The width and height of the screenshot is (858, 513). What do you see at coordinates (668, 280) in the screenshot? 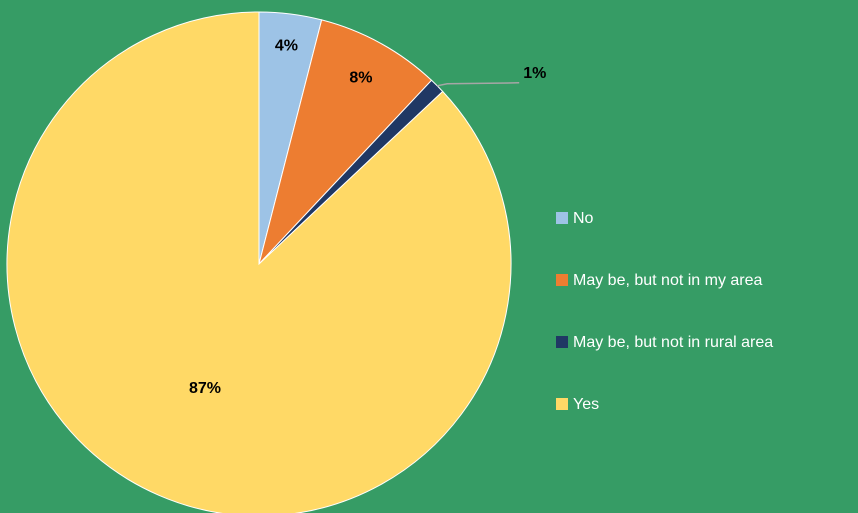
I see `legend-label: May be, but not in my area` at bounding box center [668, 280].